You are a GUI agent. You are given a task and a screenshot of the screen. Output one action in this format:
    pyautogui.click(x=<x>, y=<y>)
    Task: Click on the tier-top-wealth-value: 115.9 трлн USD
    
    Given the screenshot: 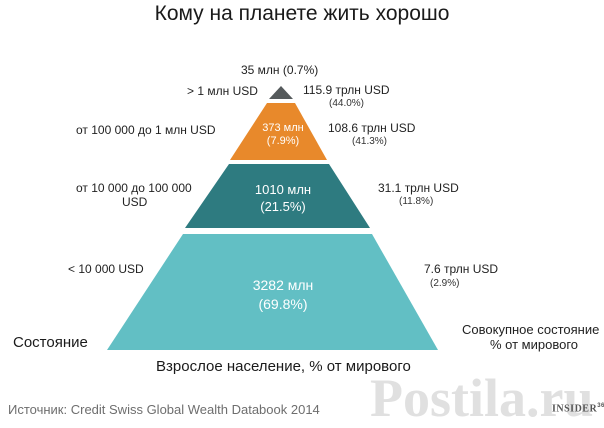 What is the action you would take?
    pyautogui.click(x=346, y=90)
    